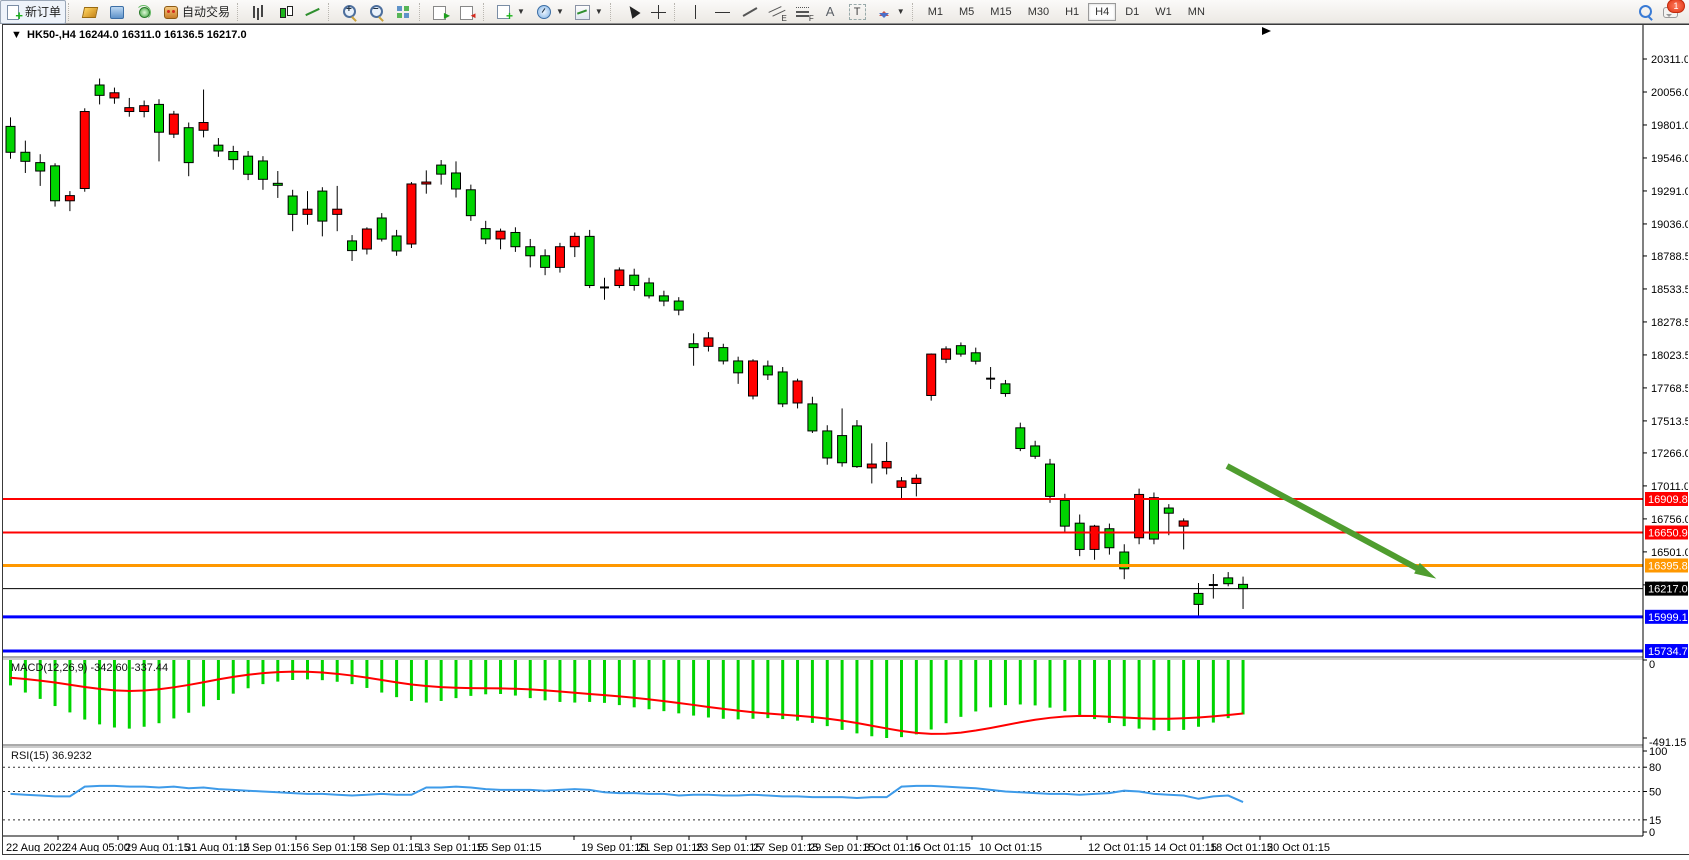  Describe the element at coordinates (258, 12) in the screenshot. I see `bar-chart-button` at that location.